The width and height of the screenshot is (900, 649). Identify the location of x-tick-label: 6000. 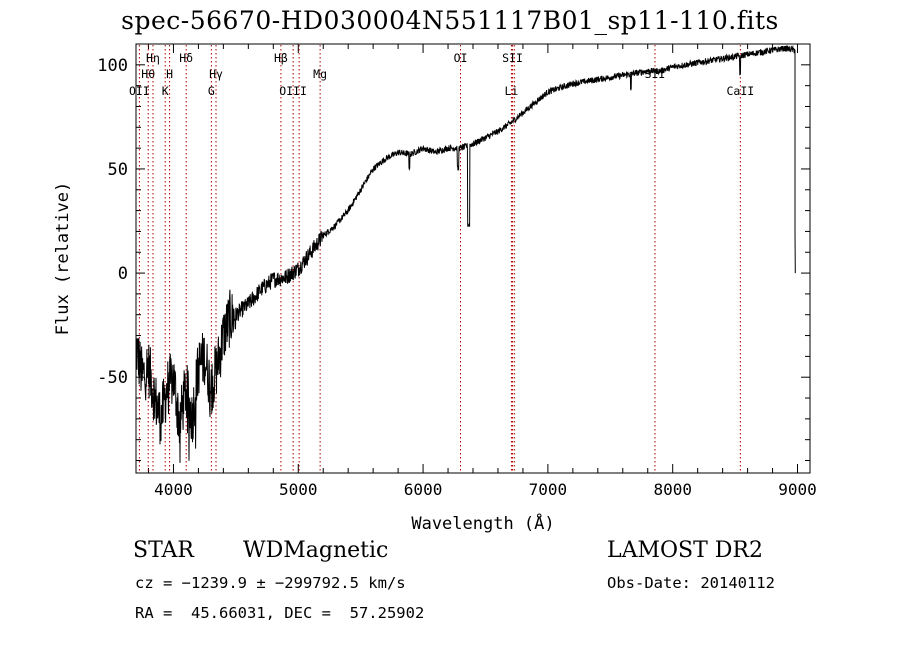
(423, 489).